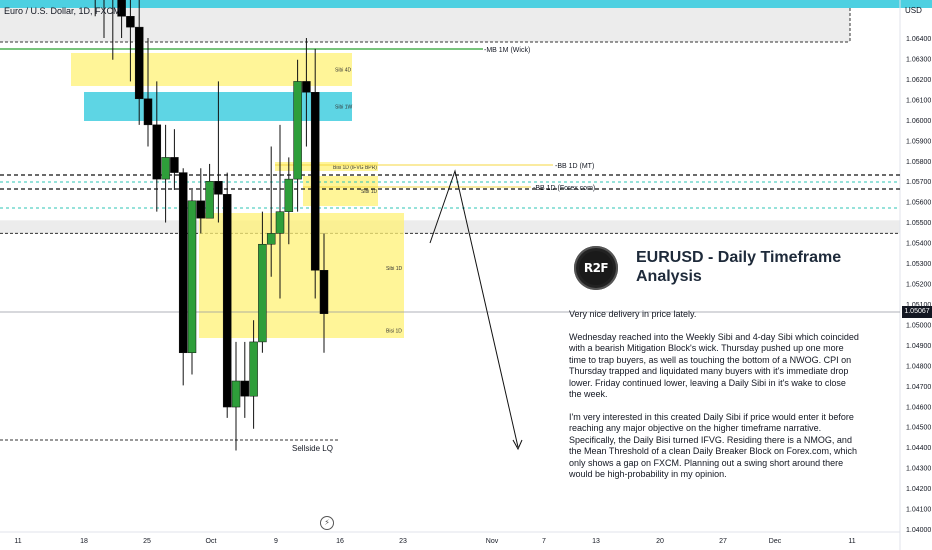 This screenshot has height=550, width=932. Describe the element at coordinates (450, 227) in the screenshot. I see `gap-zone-lower` at that location.